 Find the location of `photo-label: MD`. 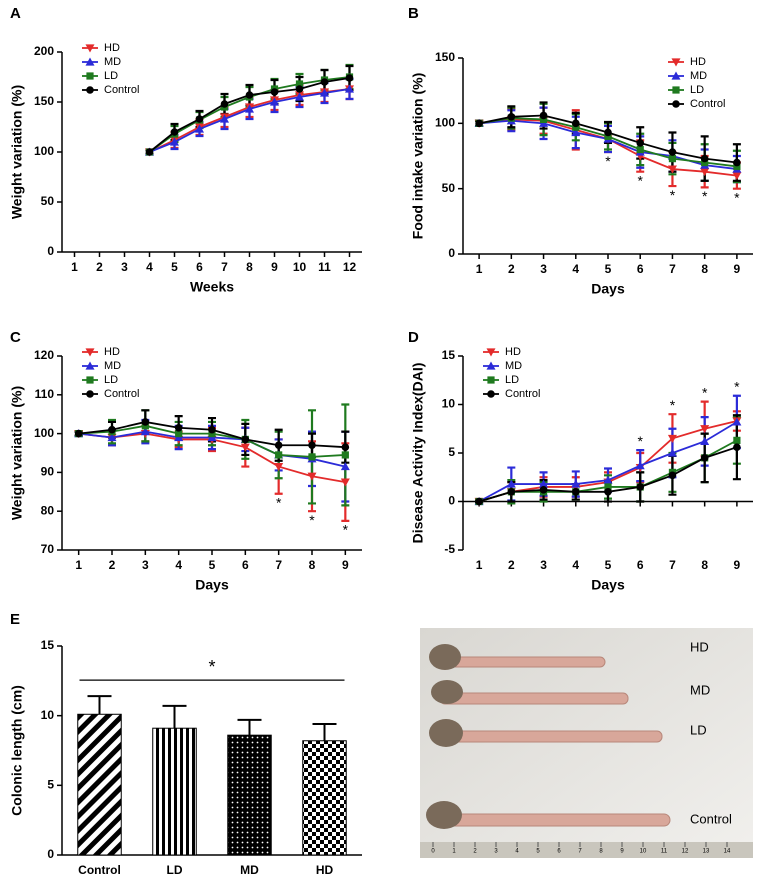

photo-label: MD is located at coordinates (700, 689).